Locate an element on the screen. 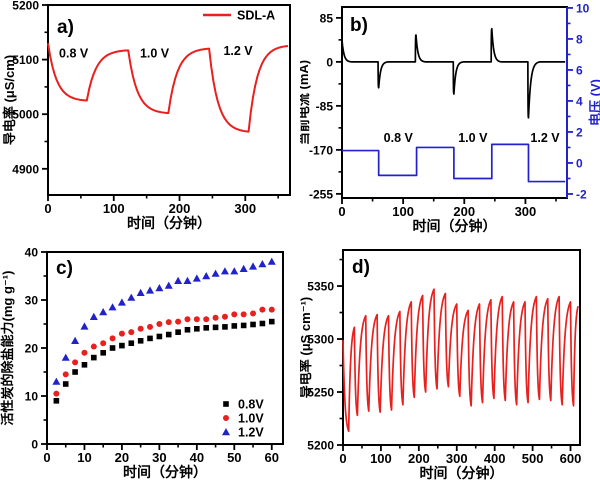  x-tick-label: 200 is located at coordinates (419, 458).